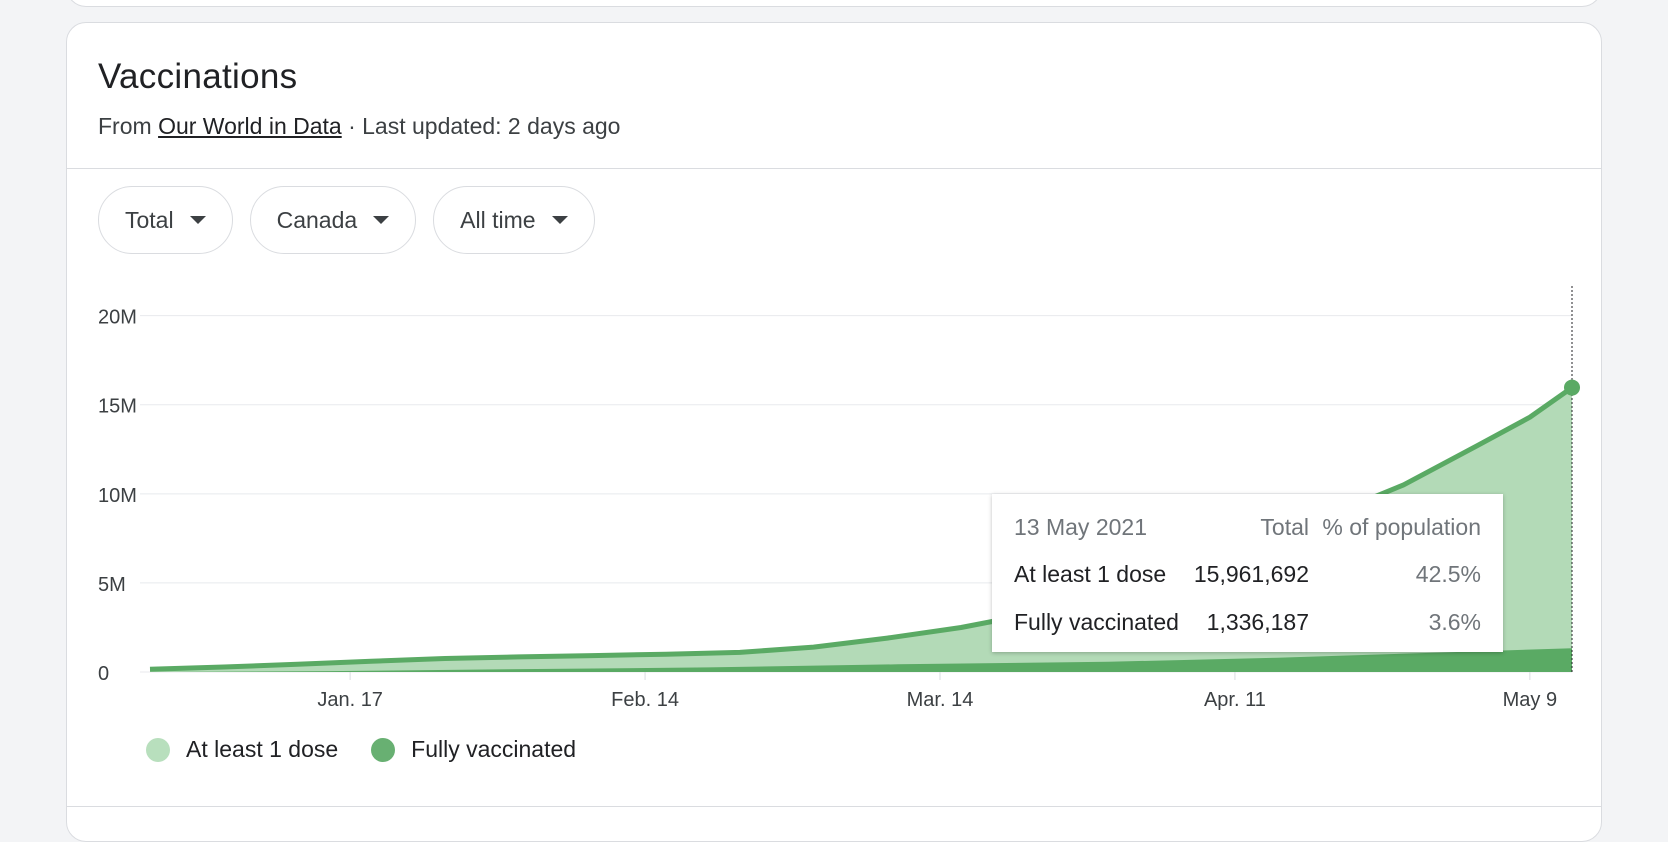 Image resolution: width=1668 pixels, height=842 pixels. What do you see at coordinates (350, 700) in the screenshot?
I see `x-tick-label: Jan. 17` at bounding box center [350, 700].